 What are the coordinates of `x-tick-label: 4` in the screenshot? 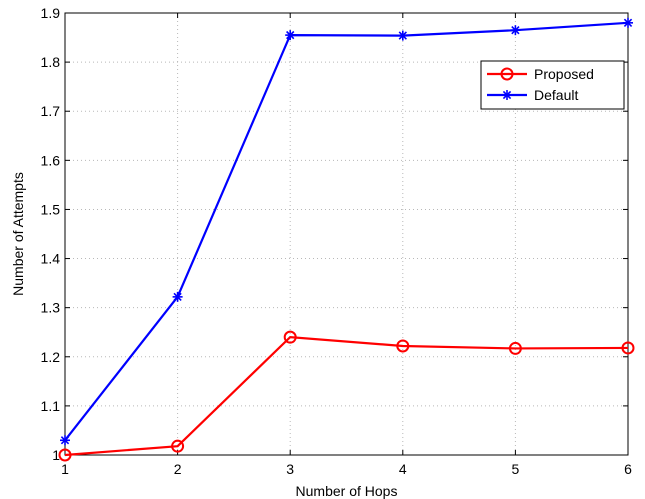 It's located at (403, 469).